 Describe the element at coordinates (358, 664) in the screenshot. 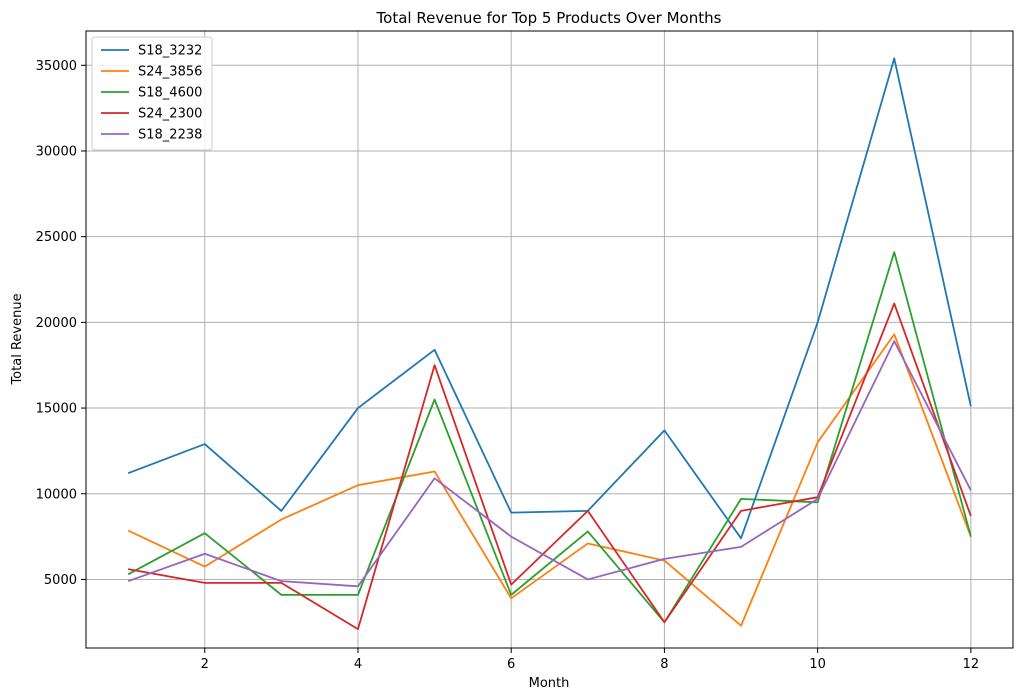

I see `x-tick-label: 4` at that location.